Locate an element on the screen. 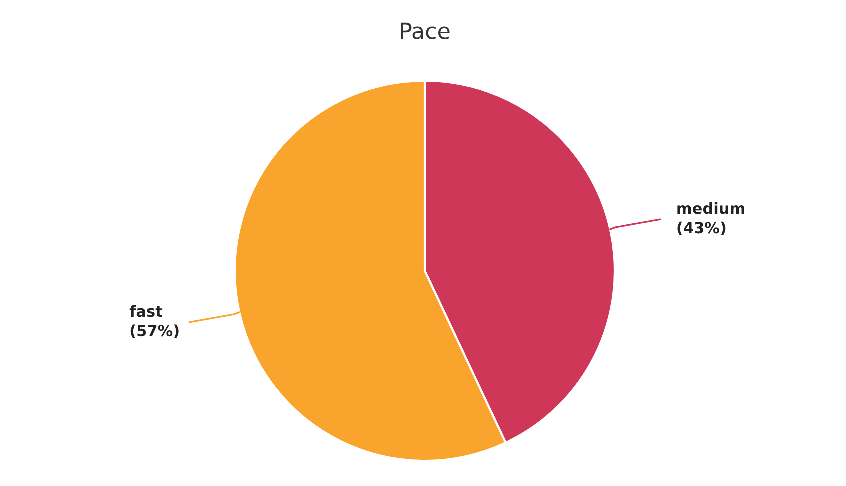 The width and height of the screenshot is (846, 486). data-label: (43%) is located at coordinates (702, 229).